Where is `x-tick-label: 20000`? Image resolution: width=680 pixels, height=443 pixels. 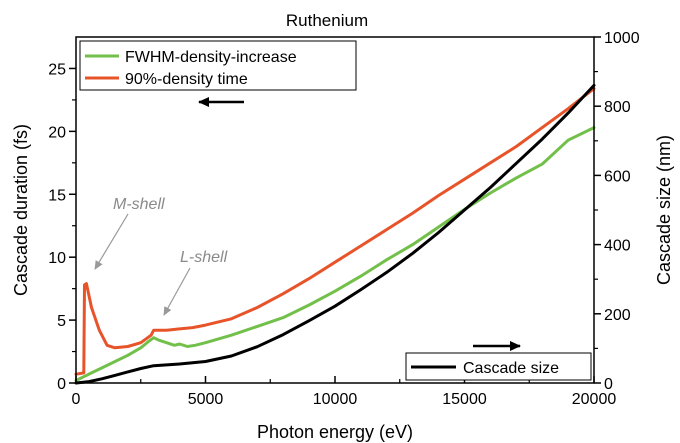 x-tick-label: 20000 is located at coordinates (594, 399).